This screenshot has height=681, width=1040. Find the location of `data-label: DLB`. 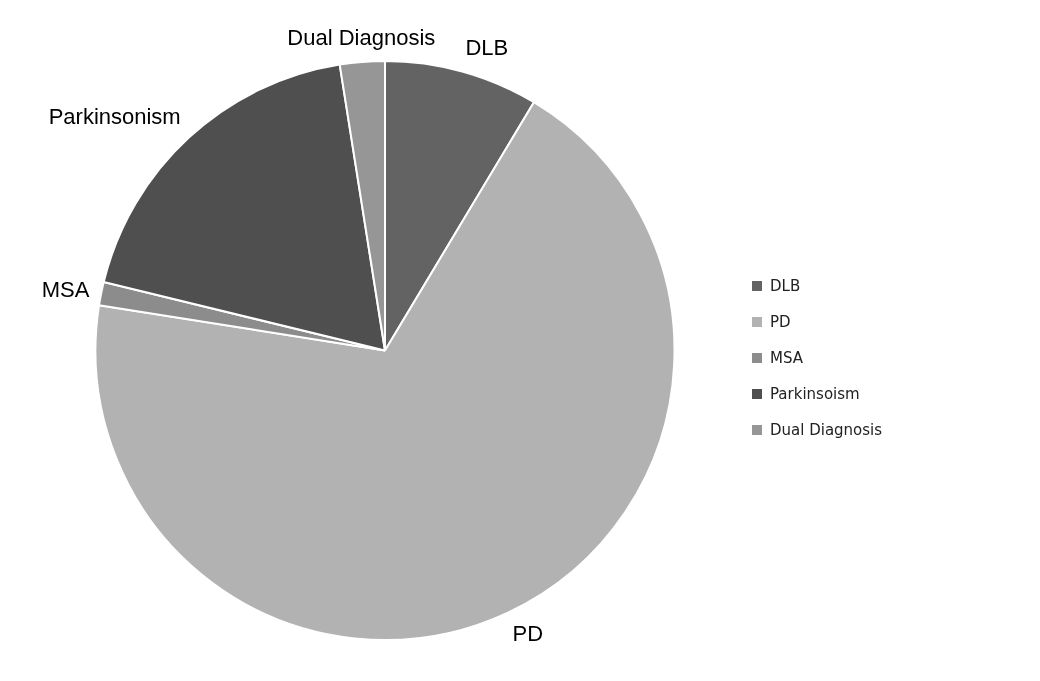

data-label: DLB is located at coordinates (487, 47).